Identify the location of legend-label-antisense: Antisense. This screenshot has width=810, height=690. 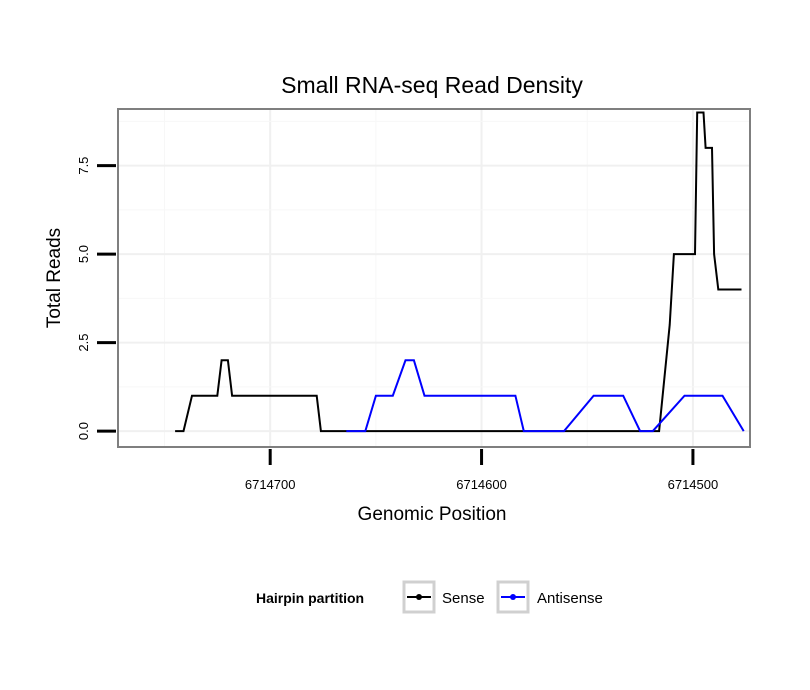
(570, 598).